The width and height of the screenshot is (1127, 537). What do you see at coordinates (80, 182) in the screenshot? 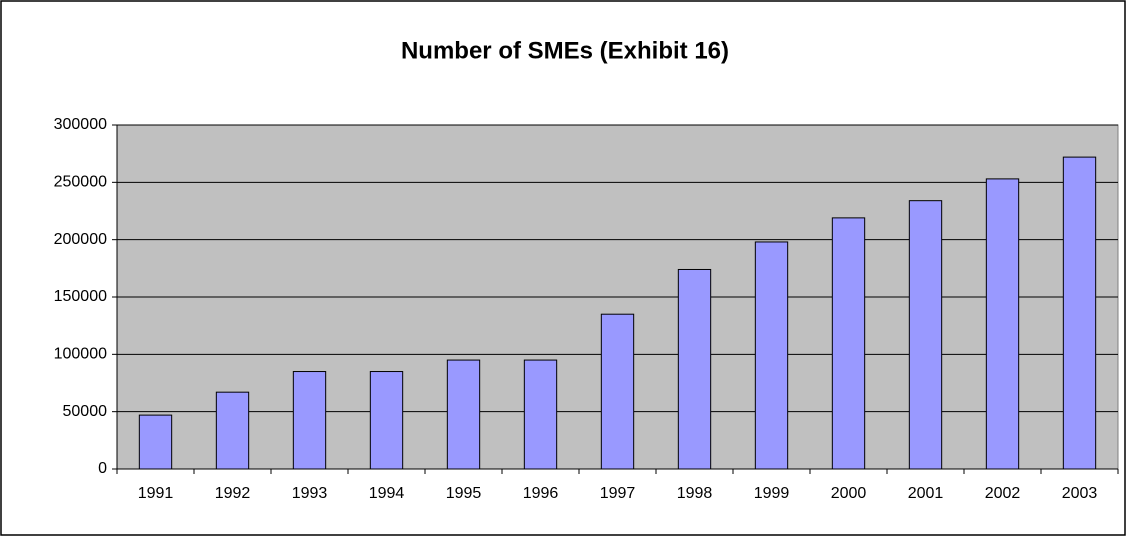
I see `y-tick-label: 250000` at bounding box center [80, 182].